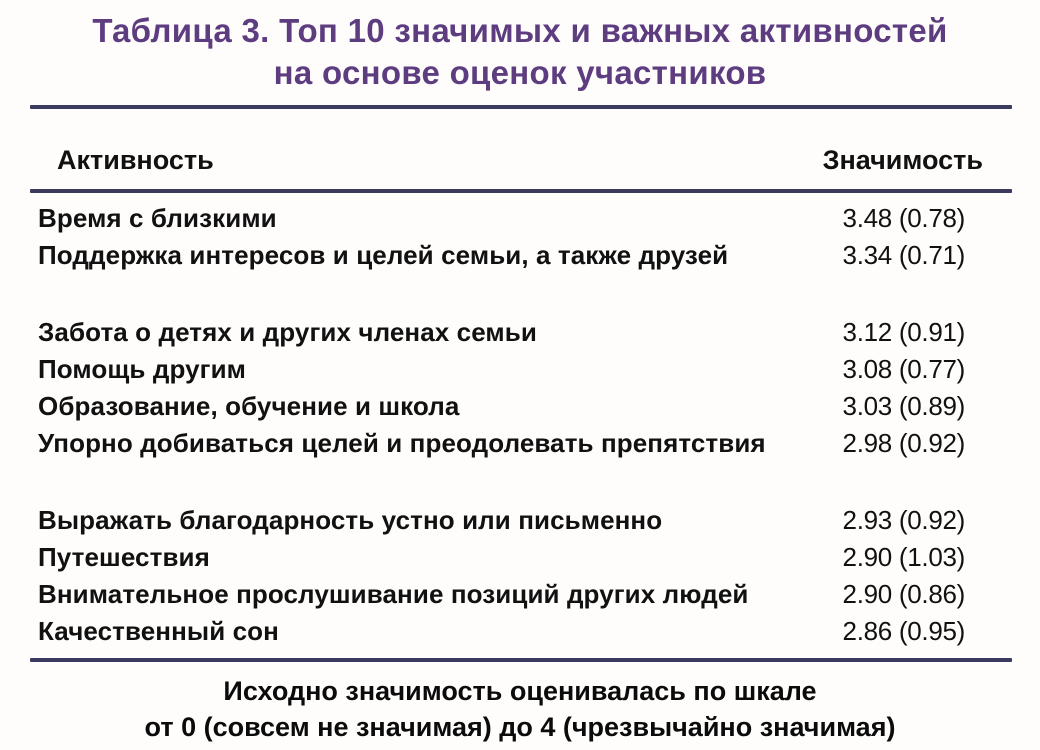  I want to click on significance-value: 3.08 (0.77), so click(904, 369).